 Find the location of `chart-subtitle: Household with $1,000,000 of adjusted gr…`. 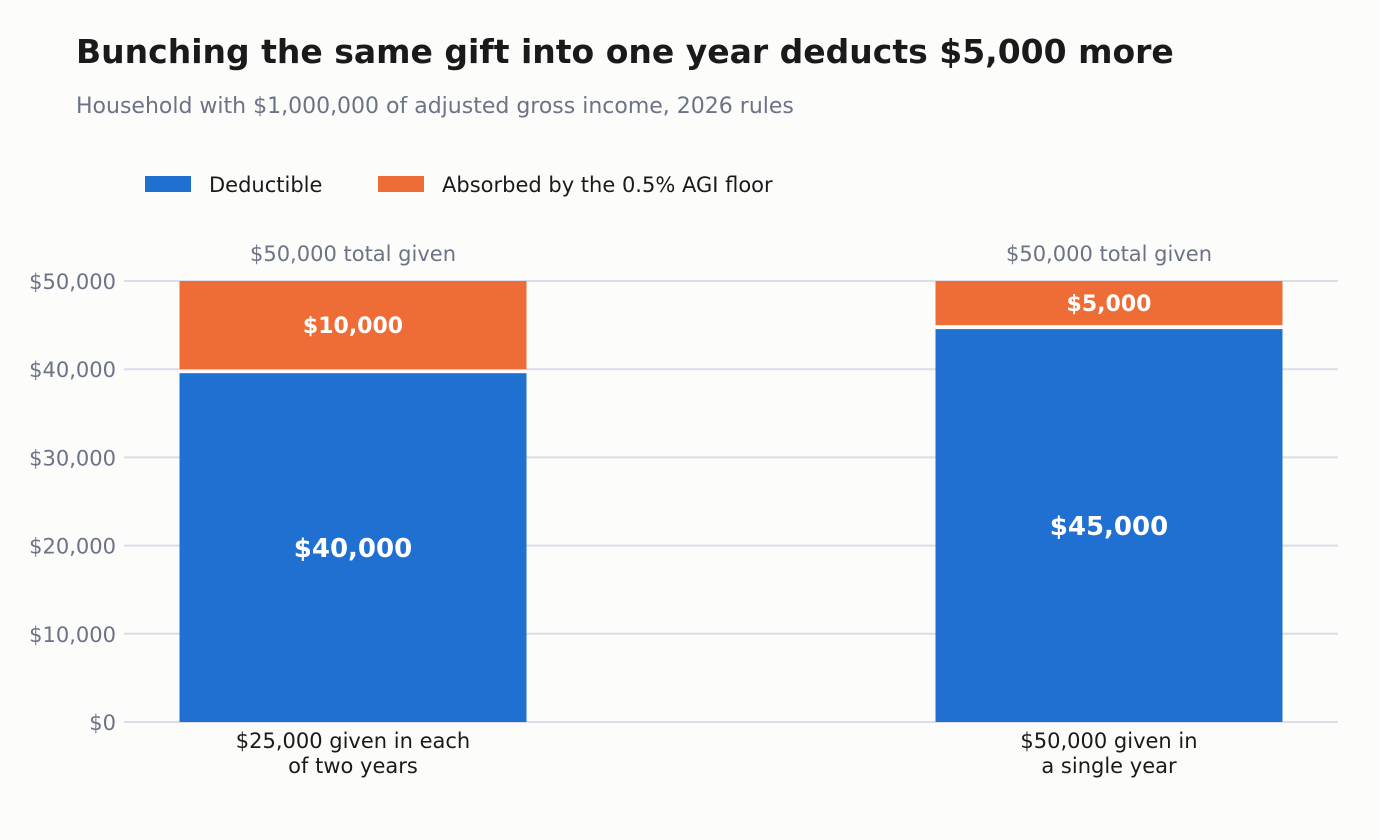

chart-subtitle: Household with $1,000,000 of adjusted gr… is located at coordinates (435, 106).